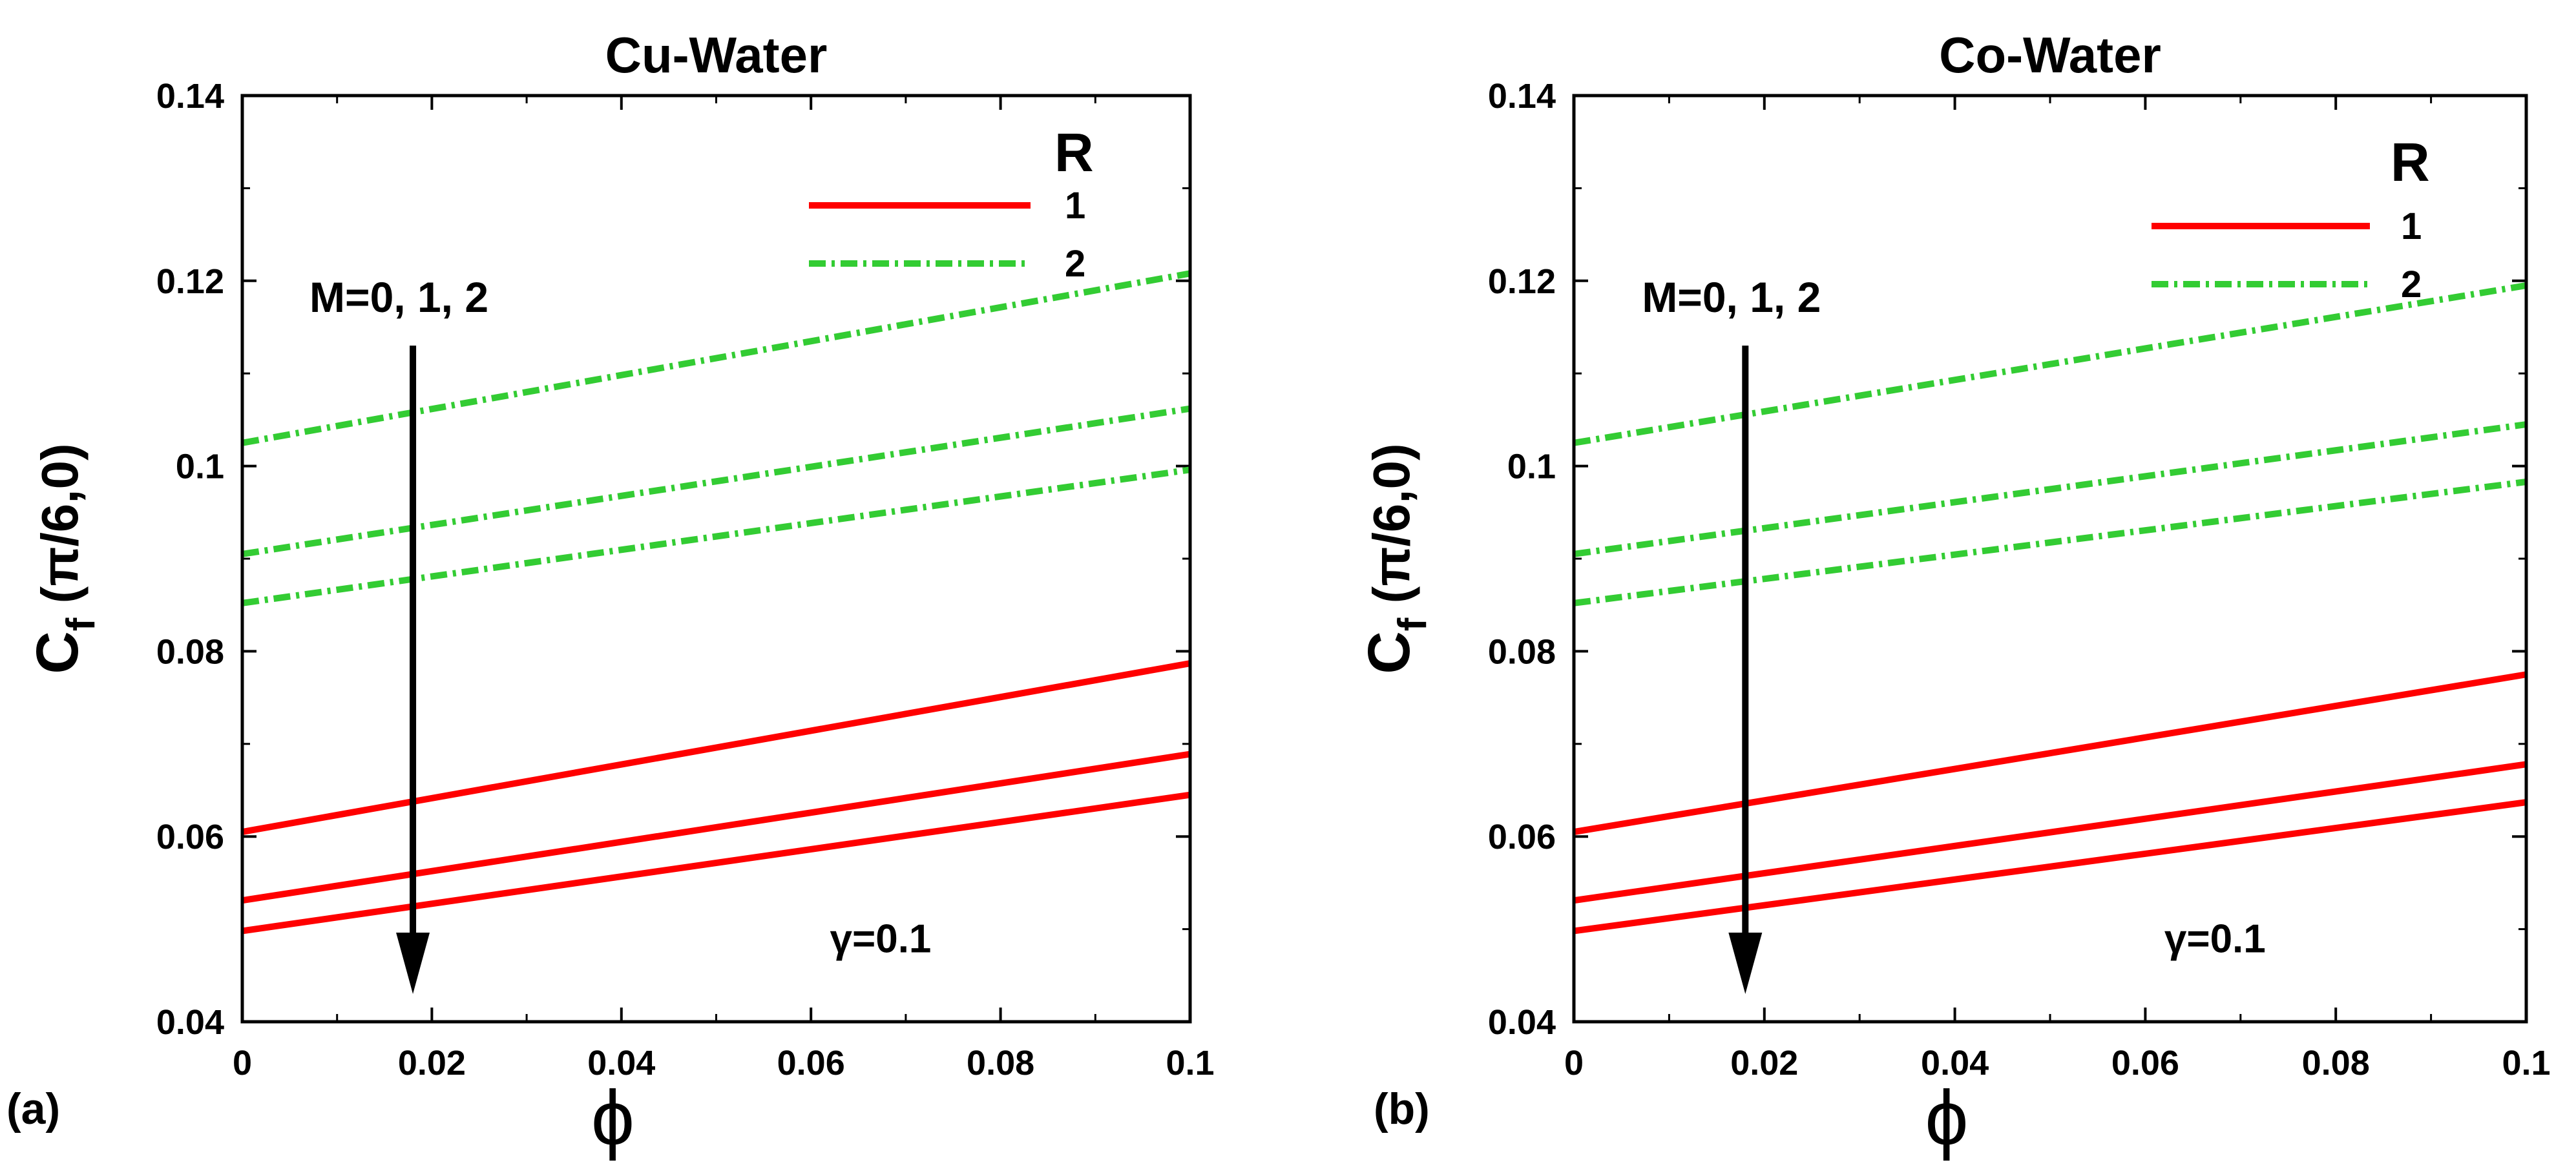 The width and height of the screenshot is (2576, 1169). What do you see at coordinates (716, 54) in the screenshot?
I see `chart-title: Cu-Water` at bounding box center [716, 54].